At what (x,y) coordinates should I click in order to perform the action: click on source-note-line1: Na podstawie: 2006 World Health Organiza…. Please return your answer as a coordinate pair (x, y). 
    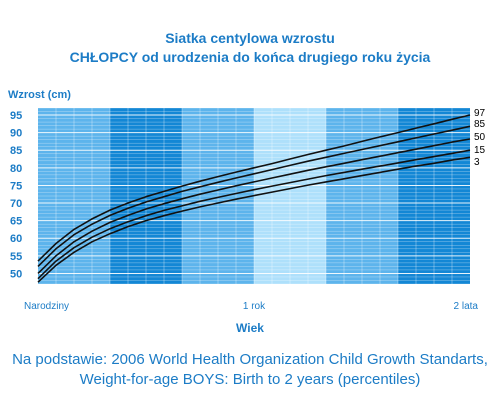
    Looking at the image, I should click on (250, 359).